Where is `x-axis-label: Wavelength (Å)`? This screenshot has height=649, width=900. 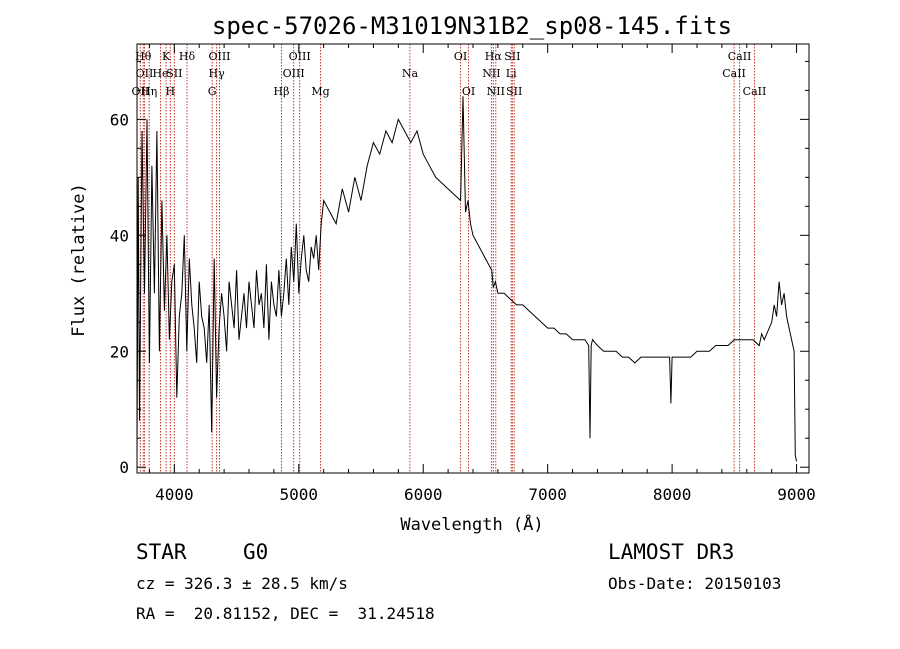 x-axis-label: Wavelength (Å) is located at coordinates (471, 524).